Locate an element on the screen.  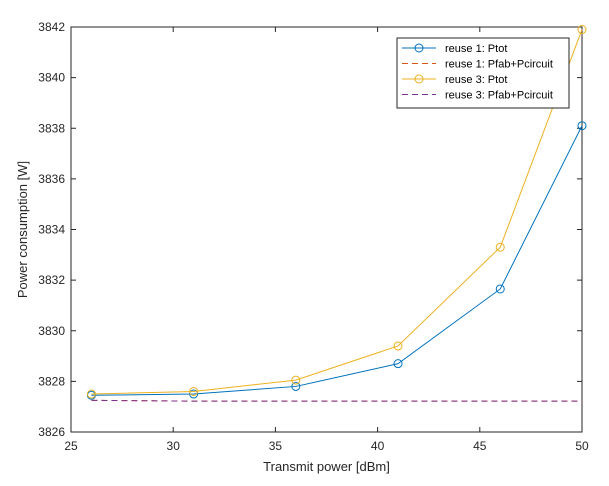
legend-label: reuse 3: Pfab+Pcircuit is located at coordinates (499, 96).